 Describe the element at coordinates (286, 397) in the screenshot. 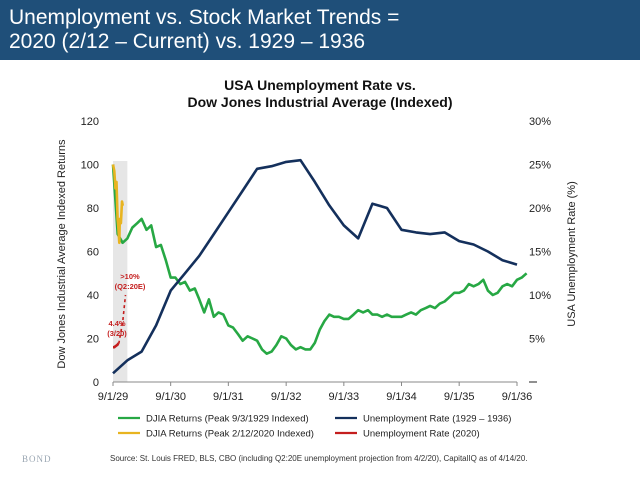

I see `x-tick-label: 9/1/32` at that location.